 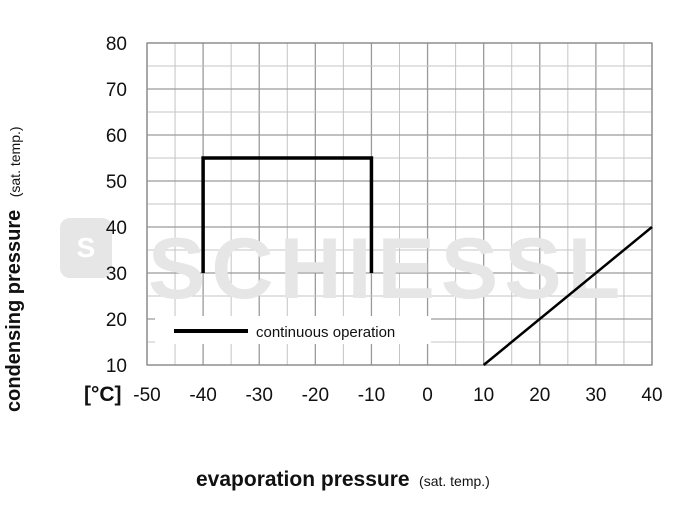 I want to click on watermark-text: SCHIESSL, so click(x=387, y=269).